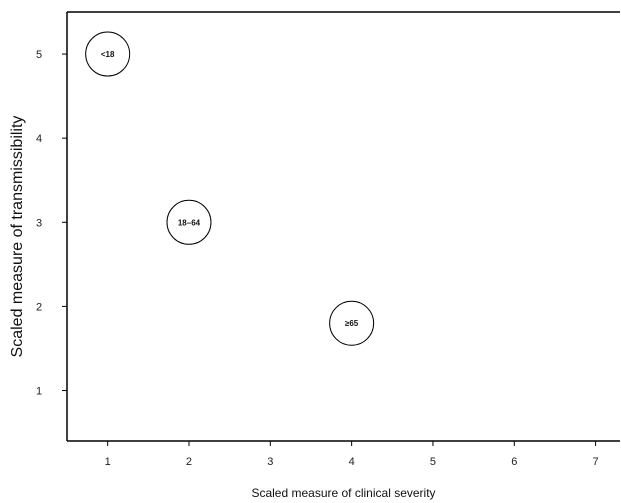 Image resolution: width=621 pixels, height=503 pixels. I want to click on y-tick-label: 5, so click(39, 55).